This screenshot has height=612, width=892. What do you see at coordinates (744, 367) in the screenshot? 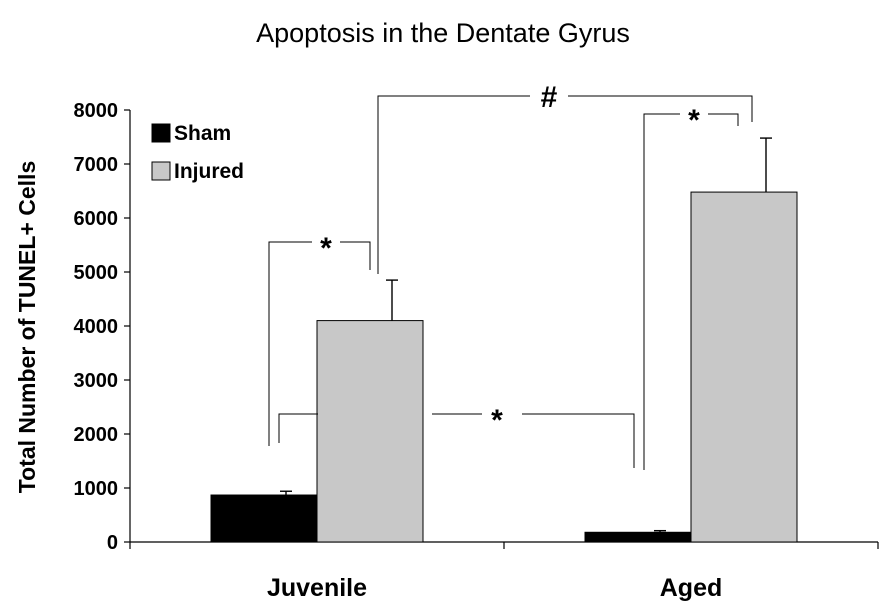
I see `bar-injured-aged` at bounding box center [744, 367].